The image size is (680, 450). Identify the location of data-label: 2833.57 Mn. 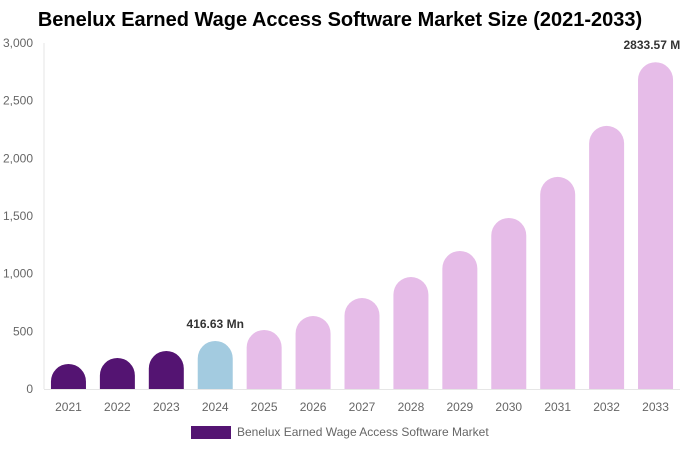
(652, 45).